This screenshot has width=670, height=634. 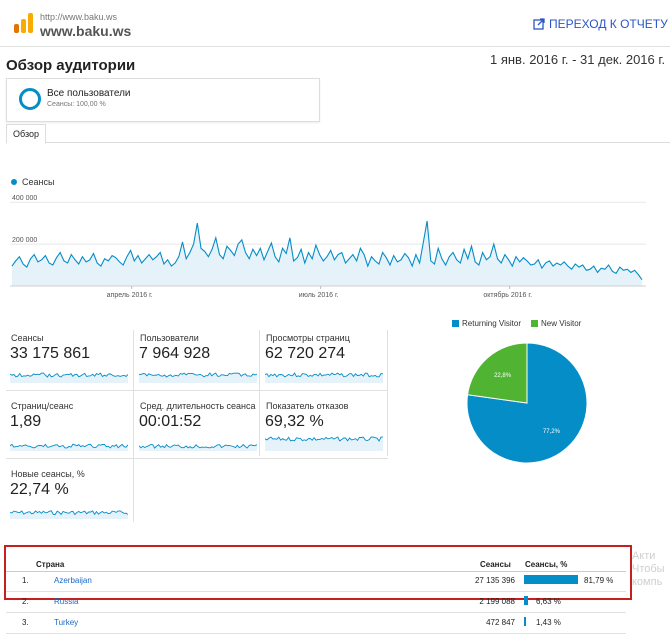 I want to click on series-legend-label: Сеансы, so click(x=38, y=182).